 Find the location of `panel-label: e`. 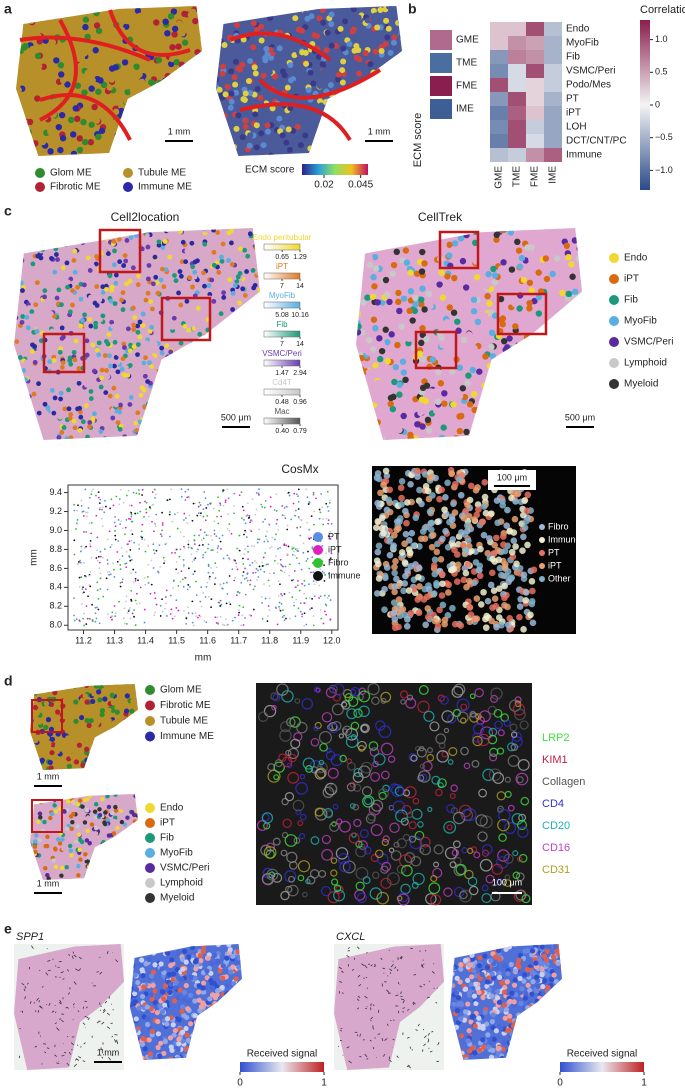

panel-label: e is located at coordinates (8, 929).